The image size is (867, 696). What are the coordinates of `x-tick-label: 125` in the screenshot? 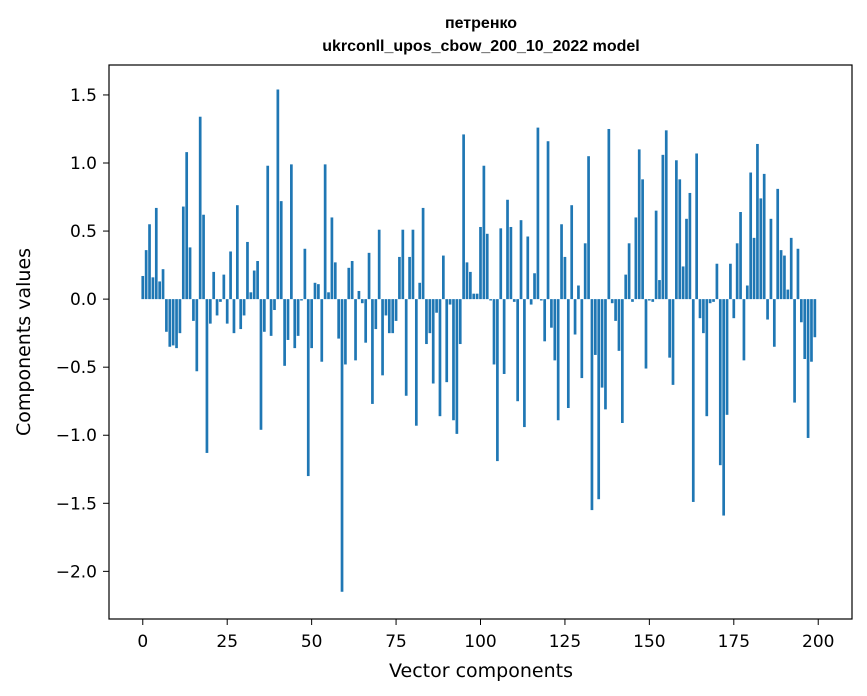 It's located at (565, 642).